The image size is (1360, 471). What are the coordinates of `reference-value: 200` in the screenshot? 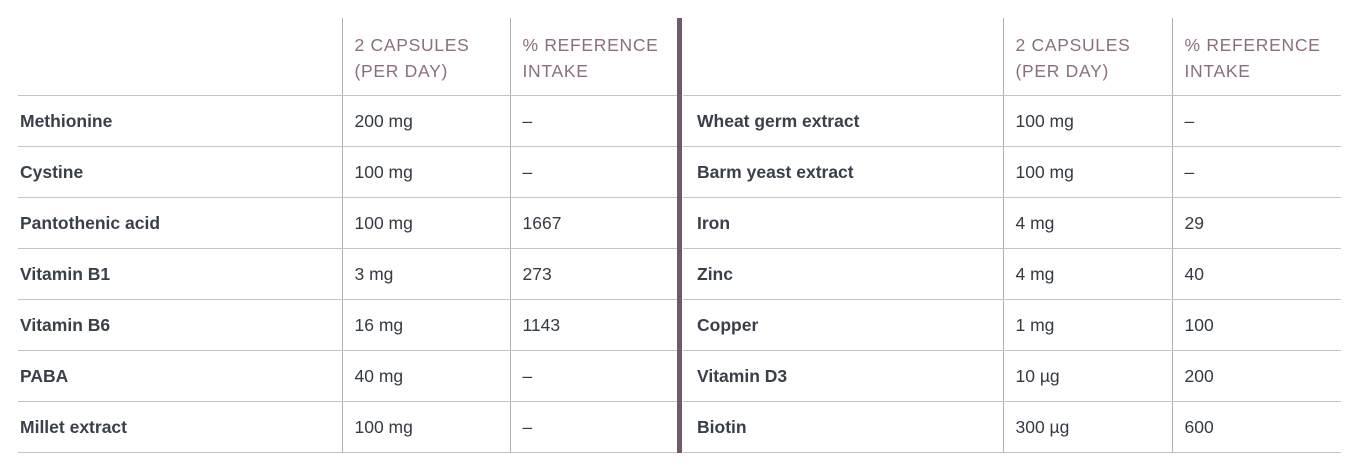 It's located at (1256, 376).